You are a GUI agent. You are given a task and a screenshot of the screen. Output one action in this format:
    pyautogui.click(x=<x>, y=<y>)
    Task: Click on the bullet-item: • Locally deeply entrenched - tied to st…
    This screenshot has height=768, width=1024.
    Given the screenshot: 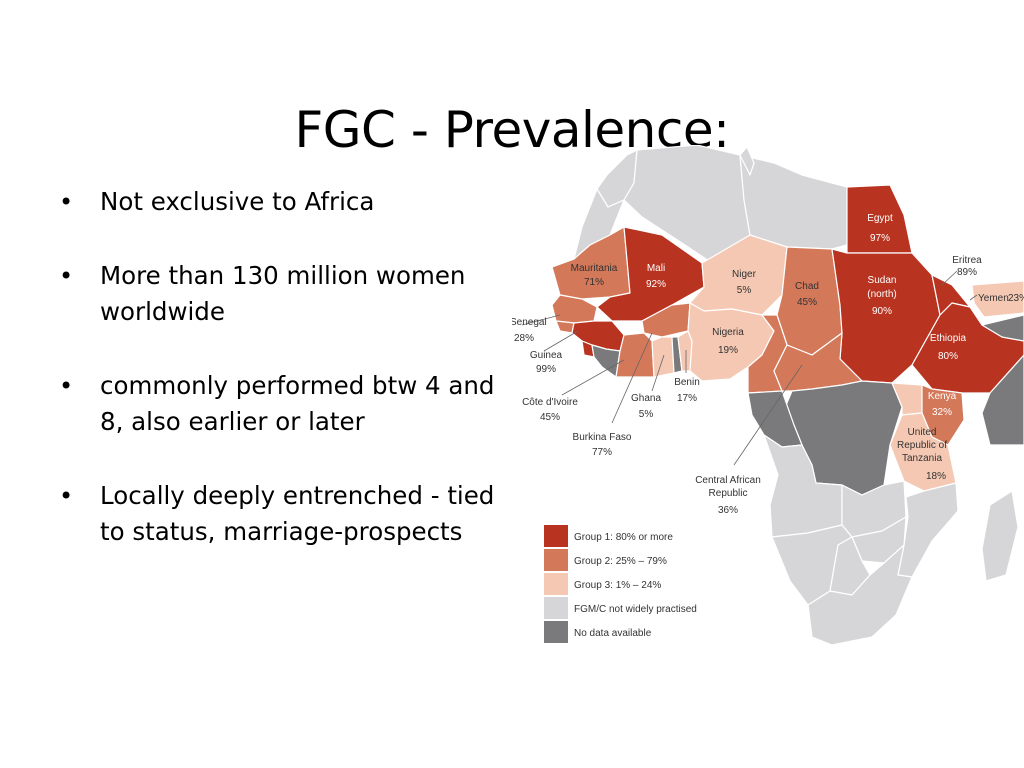 What is the action you would take?
    pyautogui.click(x=282, y=514)
    